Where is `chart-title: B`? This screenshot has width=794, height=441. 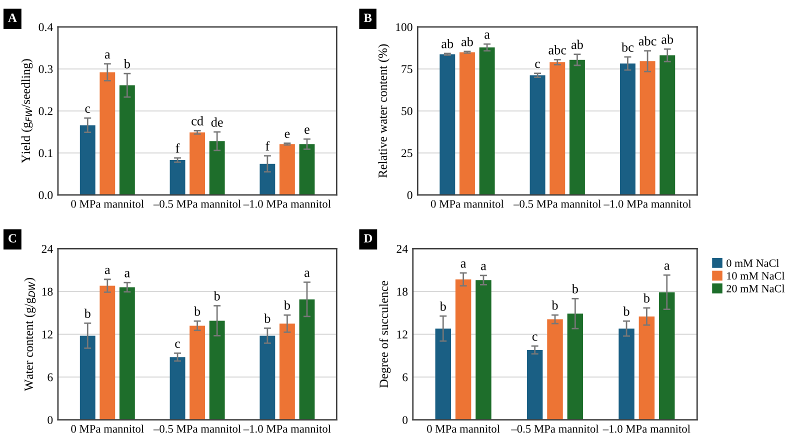
chart-title: B is located at coordinates (368, 18).